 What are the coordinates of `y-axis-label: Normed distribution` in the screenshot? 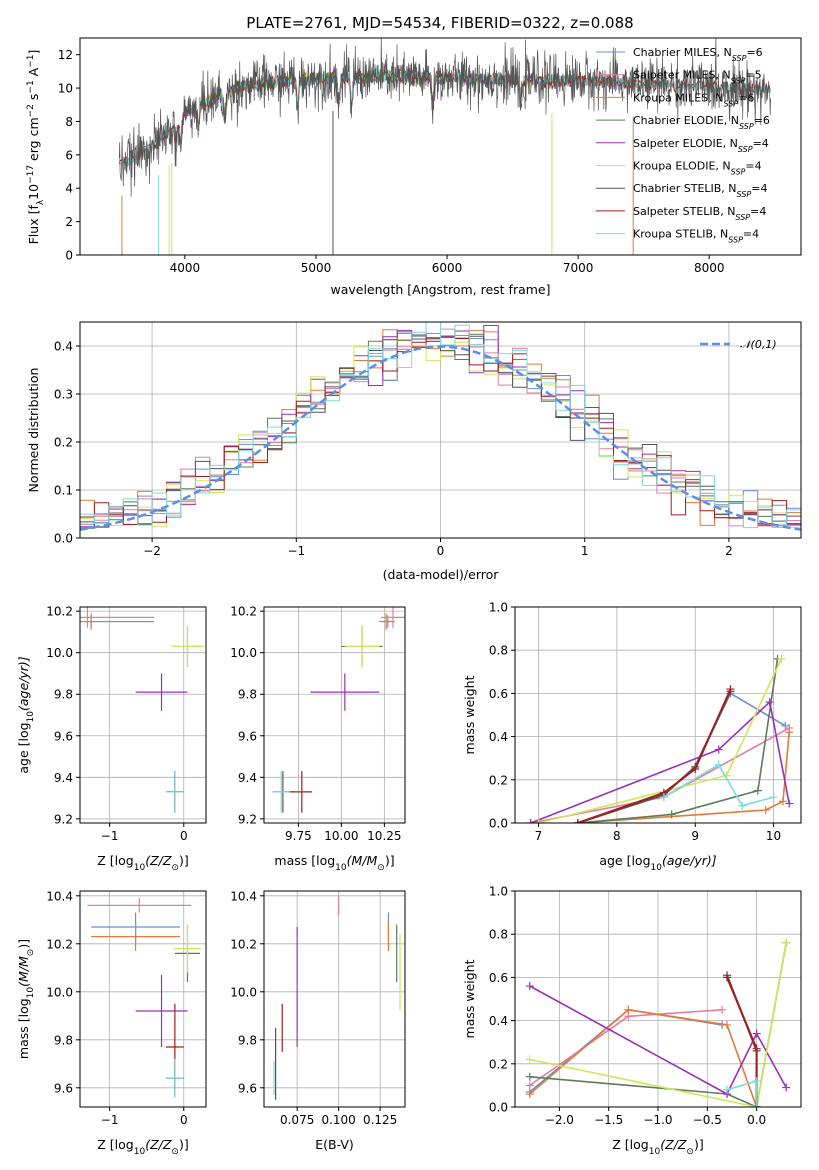 It's located at (33, 430).